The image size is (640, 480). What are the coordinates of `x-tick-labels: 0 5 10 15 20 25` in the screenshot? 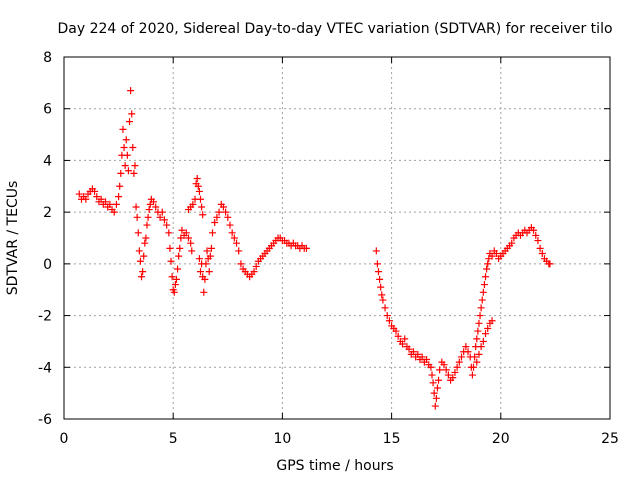 It's located at (339, 439).